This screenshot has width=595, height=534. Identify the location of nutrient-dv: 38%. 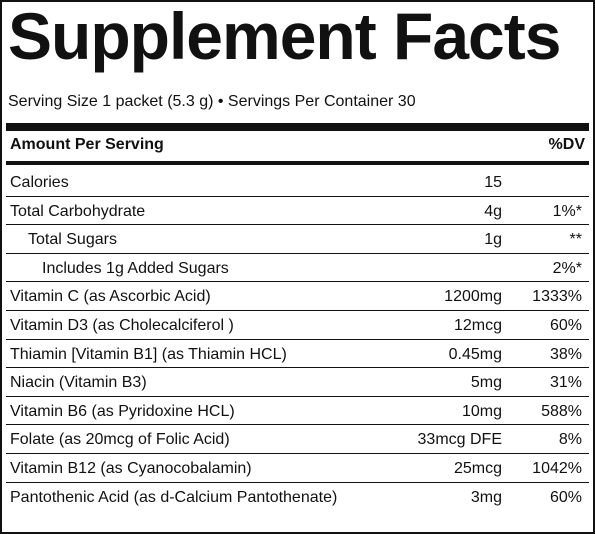
(565, 354).